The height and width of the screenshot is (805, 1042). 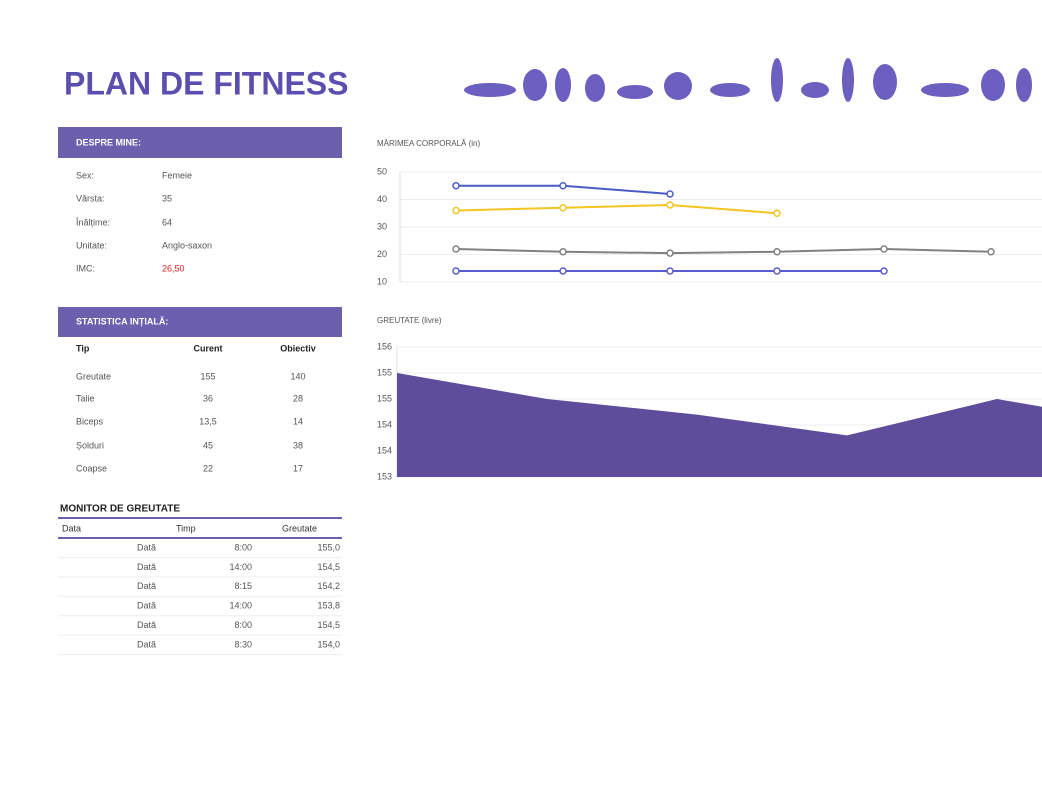 I want to click on monitor-title: MONITOR DE GREUTATE, so click(x=120, y=509).